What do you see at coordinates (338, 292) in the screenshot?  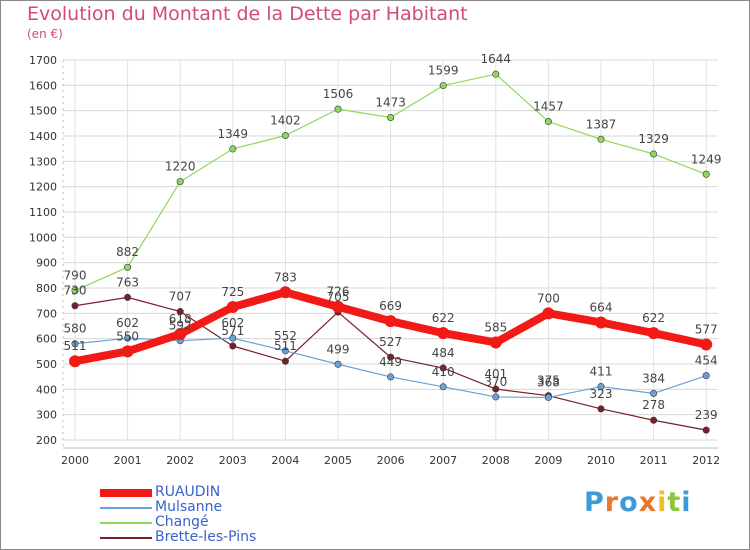 I see `data-label: 726` at bounding box center [338, 292].